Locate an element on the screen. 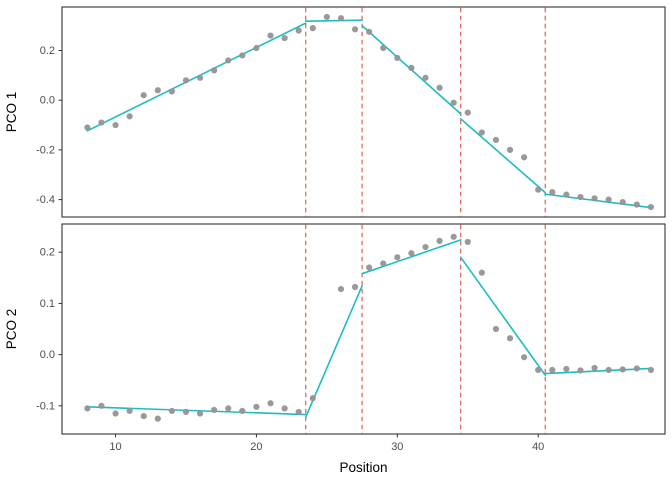 This screenshot has height=485, width=672. y-tick-label: 0.1 is located at coordinates (47, 304).